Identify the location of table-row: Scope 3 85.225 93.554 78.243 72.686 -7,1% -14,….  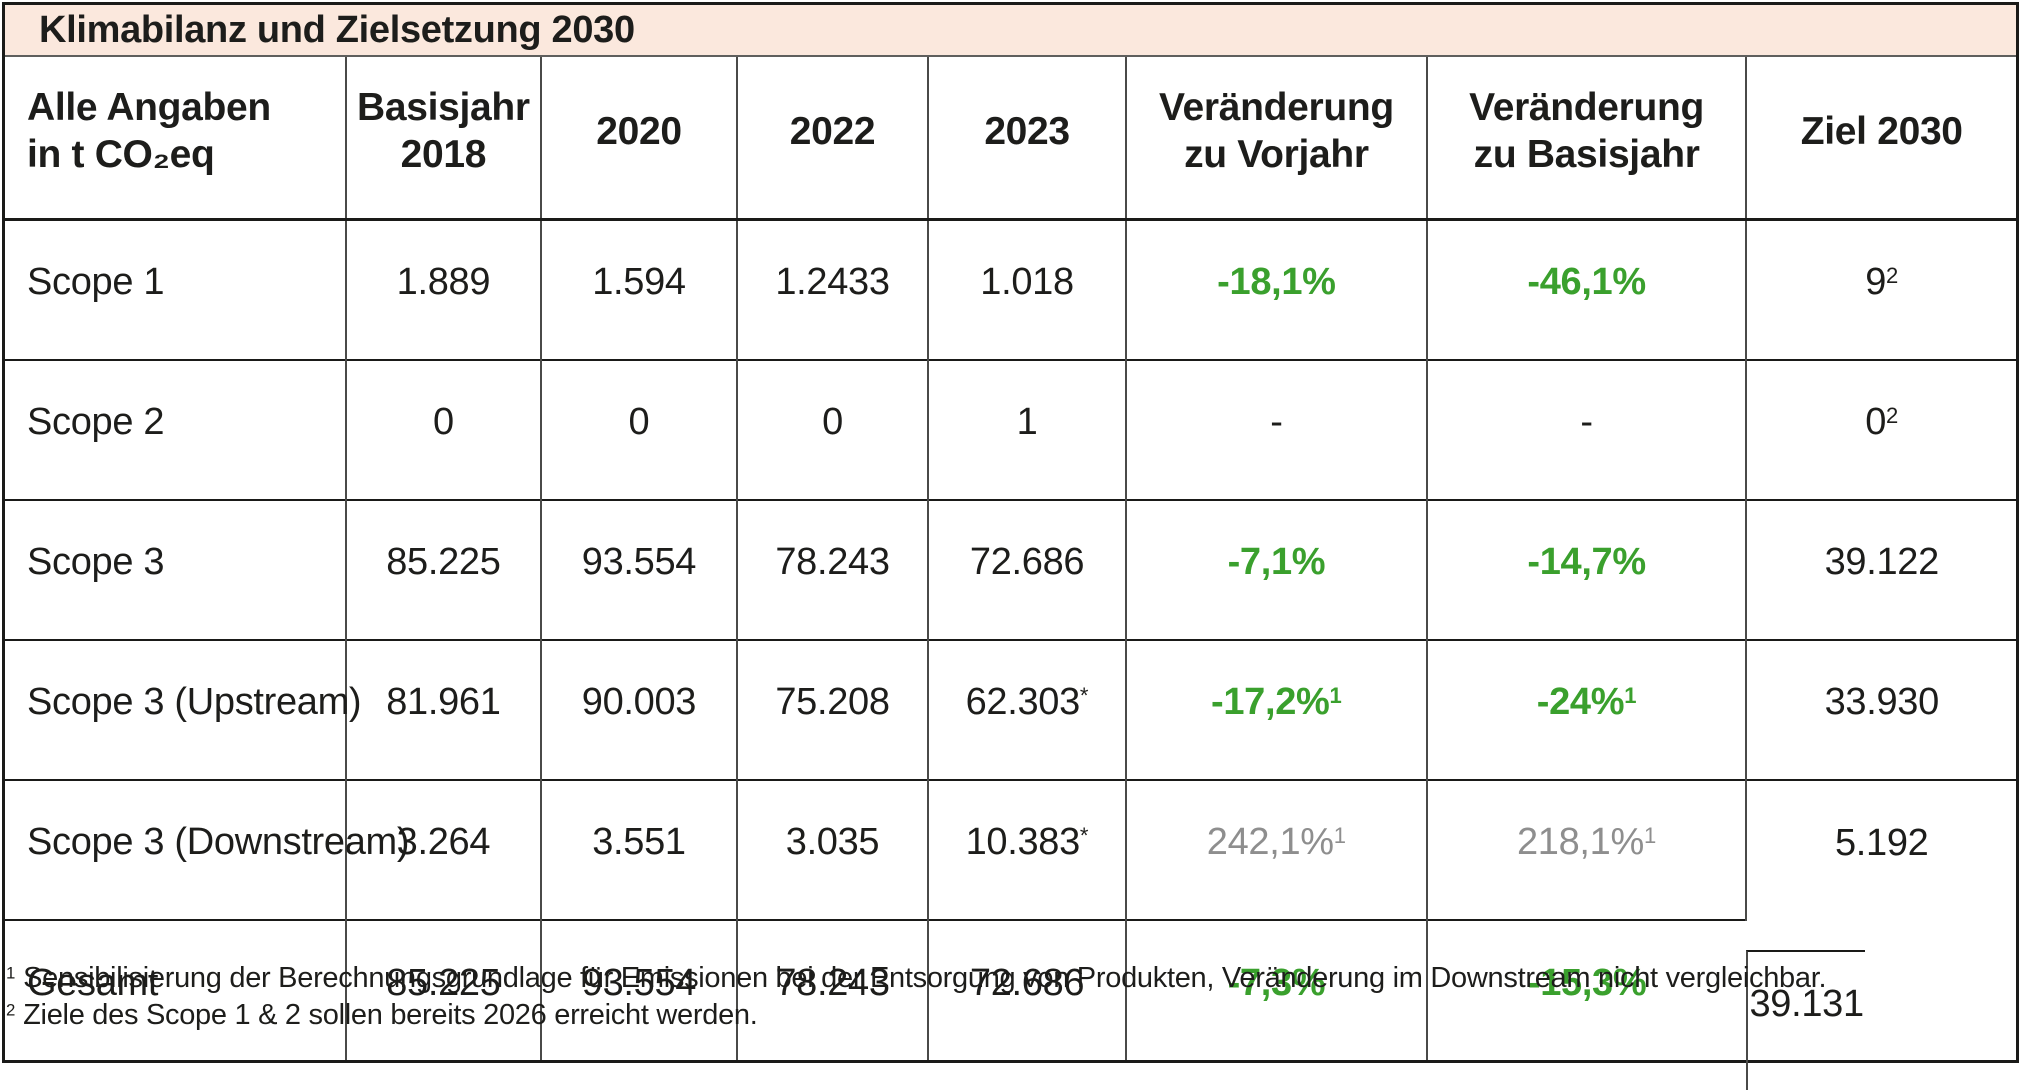
(1010, 569).